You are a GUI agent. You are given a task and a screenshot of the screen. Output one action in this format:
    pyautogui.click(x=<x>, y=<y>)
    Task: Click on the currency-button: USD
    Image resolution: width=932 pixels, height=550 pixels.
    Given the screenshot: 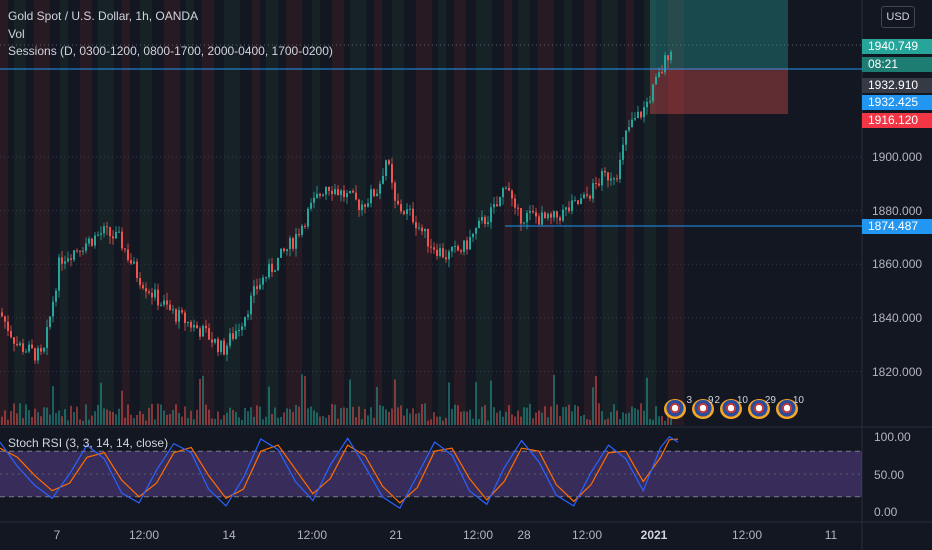 What is the action you would take?
    pyautogui.click(x=898, y=17)
    